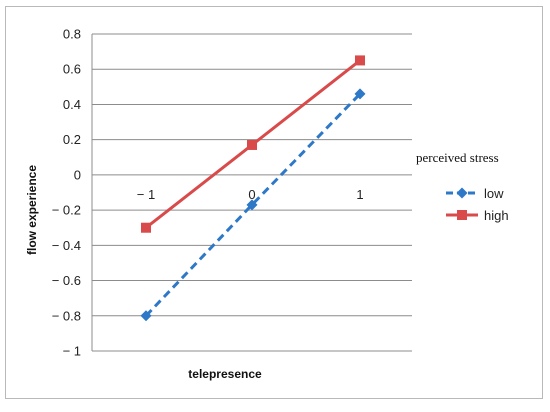  Describe the element at coordinates (66, 193) in the screenshot. I see `y-tick-labels: 0.8 0.6 0.4 0.2 0 − 0.2 − 0.4 − 0.6 − 0.8 − 1` at that location.